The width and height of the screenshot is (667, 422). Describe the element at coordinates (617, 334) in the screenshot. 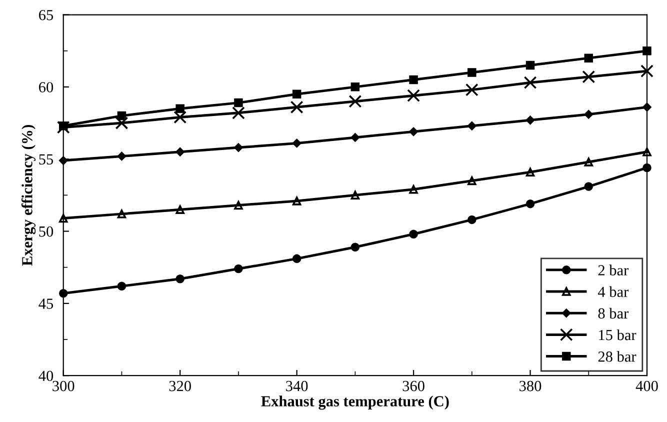

I see `legend-label: 15 bar` at that location.